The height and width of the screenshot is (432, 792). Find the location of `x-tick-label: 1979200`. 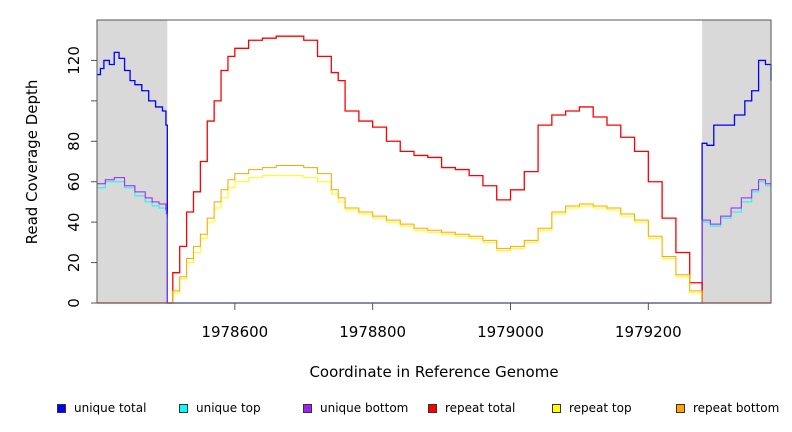

x-tick-label: 1979200 is located at coordinates (648, 332).